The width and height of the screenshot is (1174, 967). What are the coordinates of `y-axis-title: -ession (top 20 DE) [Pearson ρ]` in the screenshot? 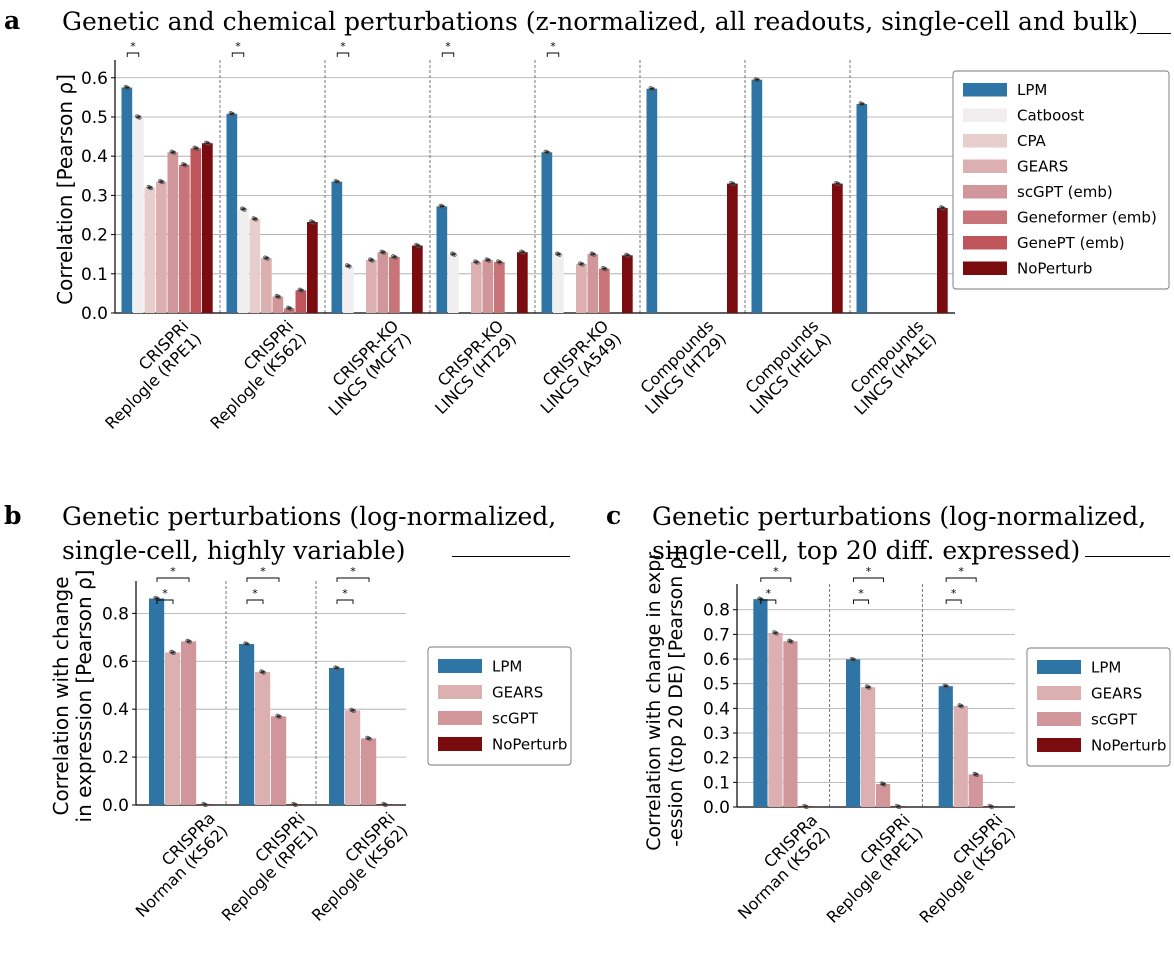 It's located at (676, 698).